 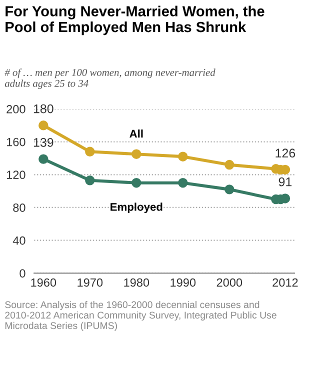 I want to click on y-tick-label: 0, so click(x=23, y=273).